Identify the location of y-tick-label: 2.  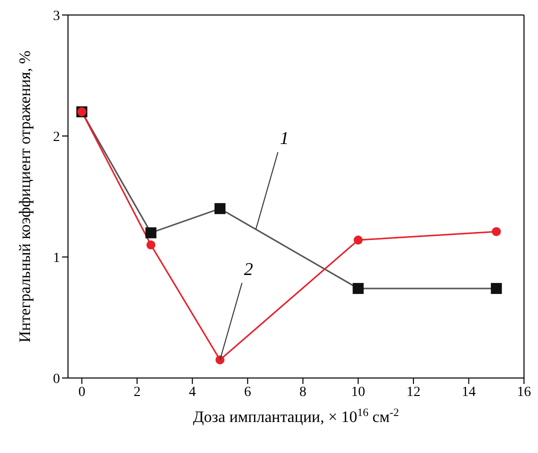
(56, 137).